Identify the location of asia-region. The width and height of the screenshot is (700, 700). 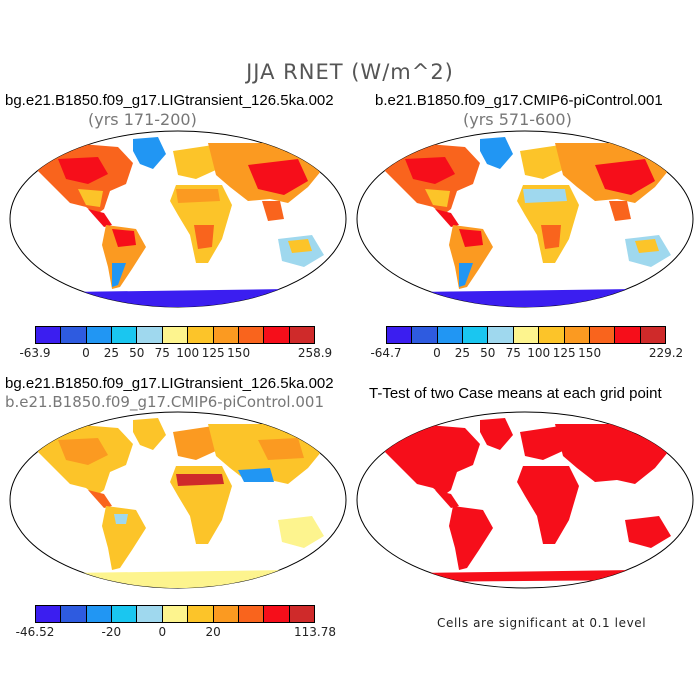
(614, 454).